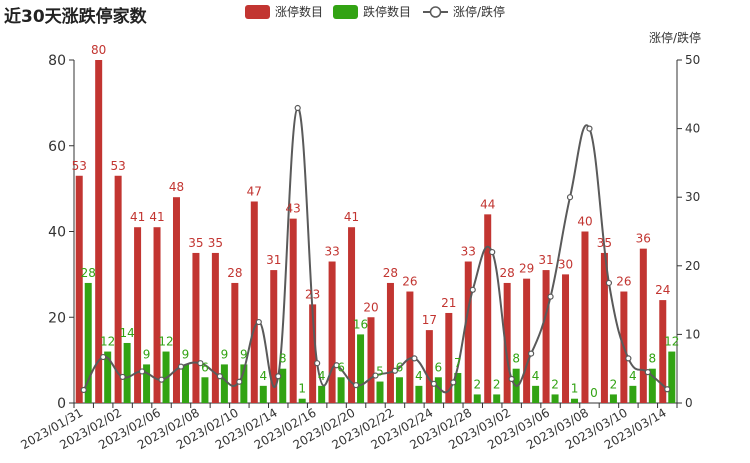 This screenshot has height=463, width=750. I want to click on y-right-axis-label: 涨停/跌停, so click(675, 37).